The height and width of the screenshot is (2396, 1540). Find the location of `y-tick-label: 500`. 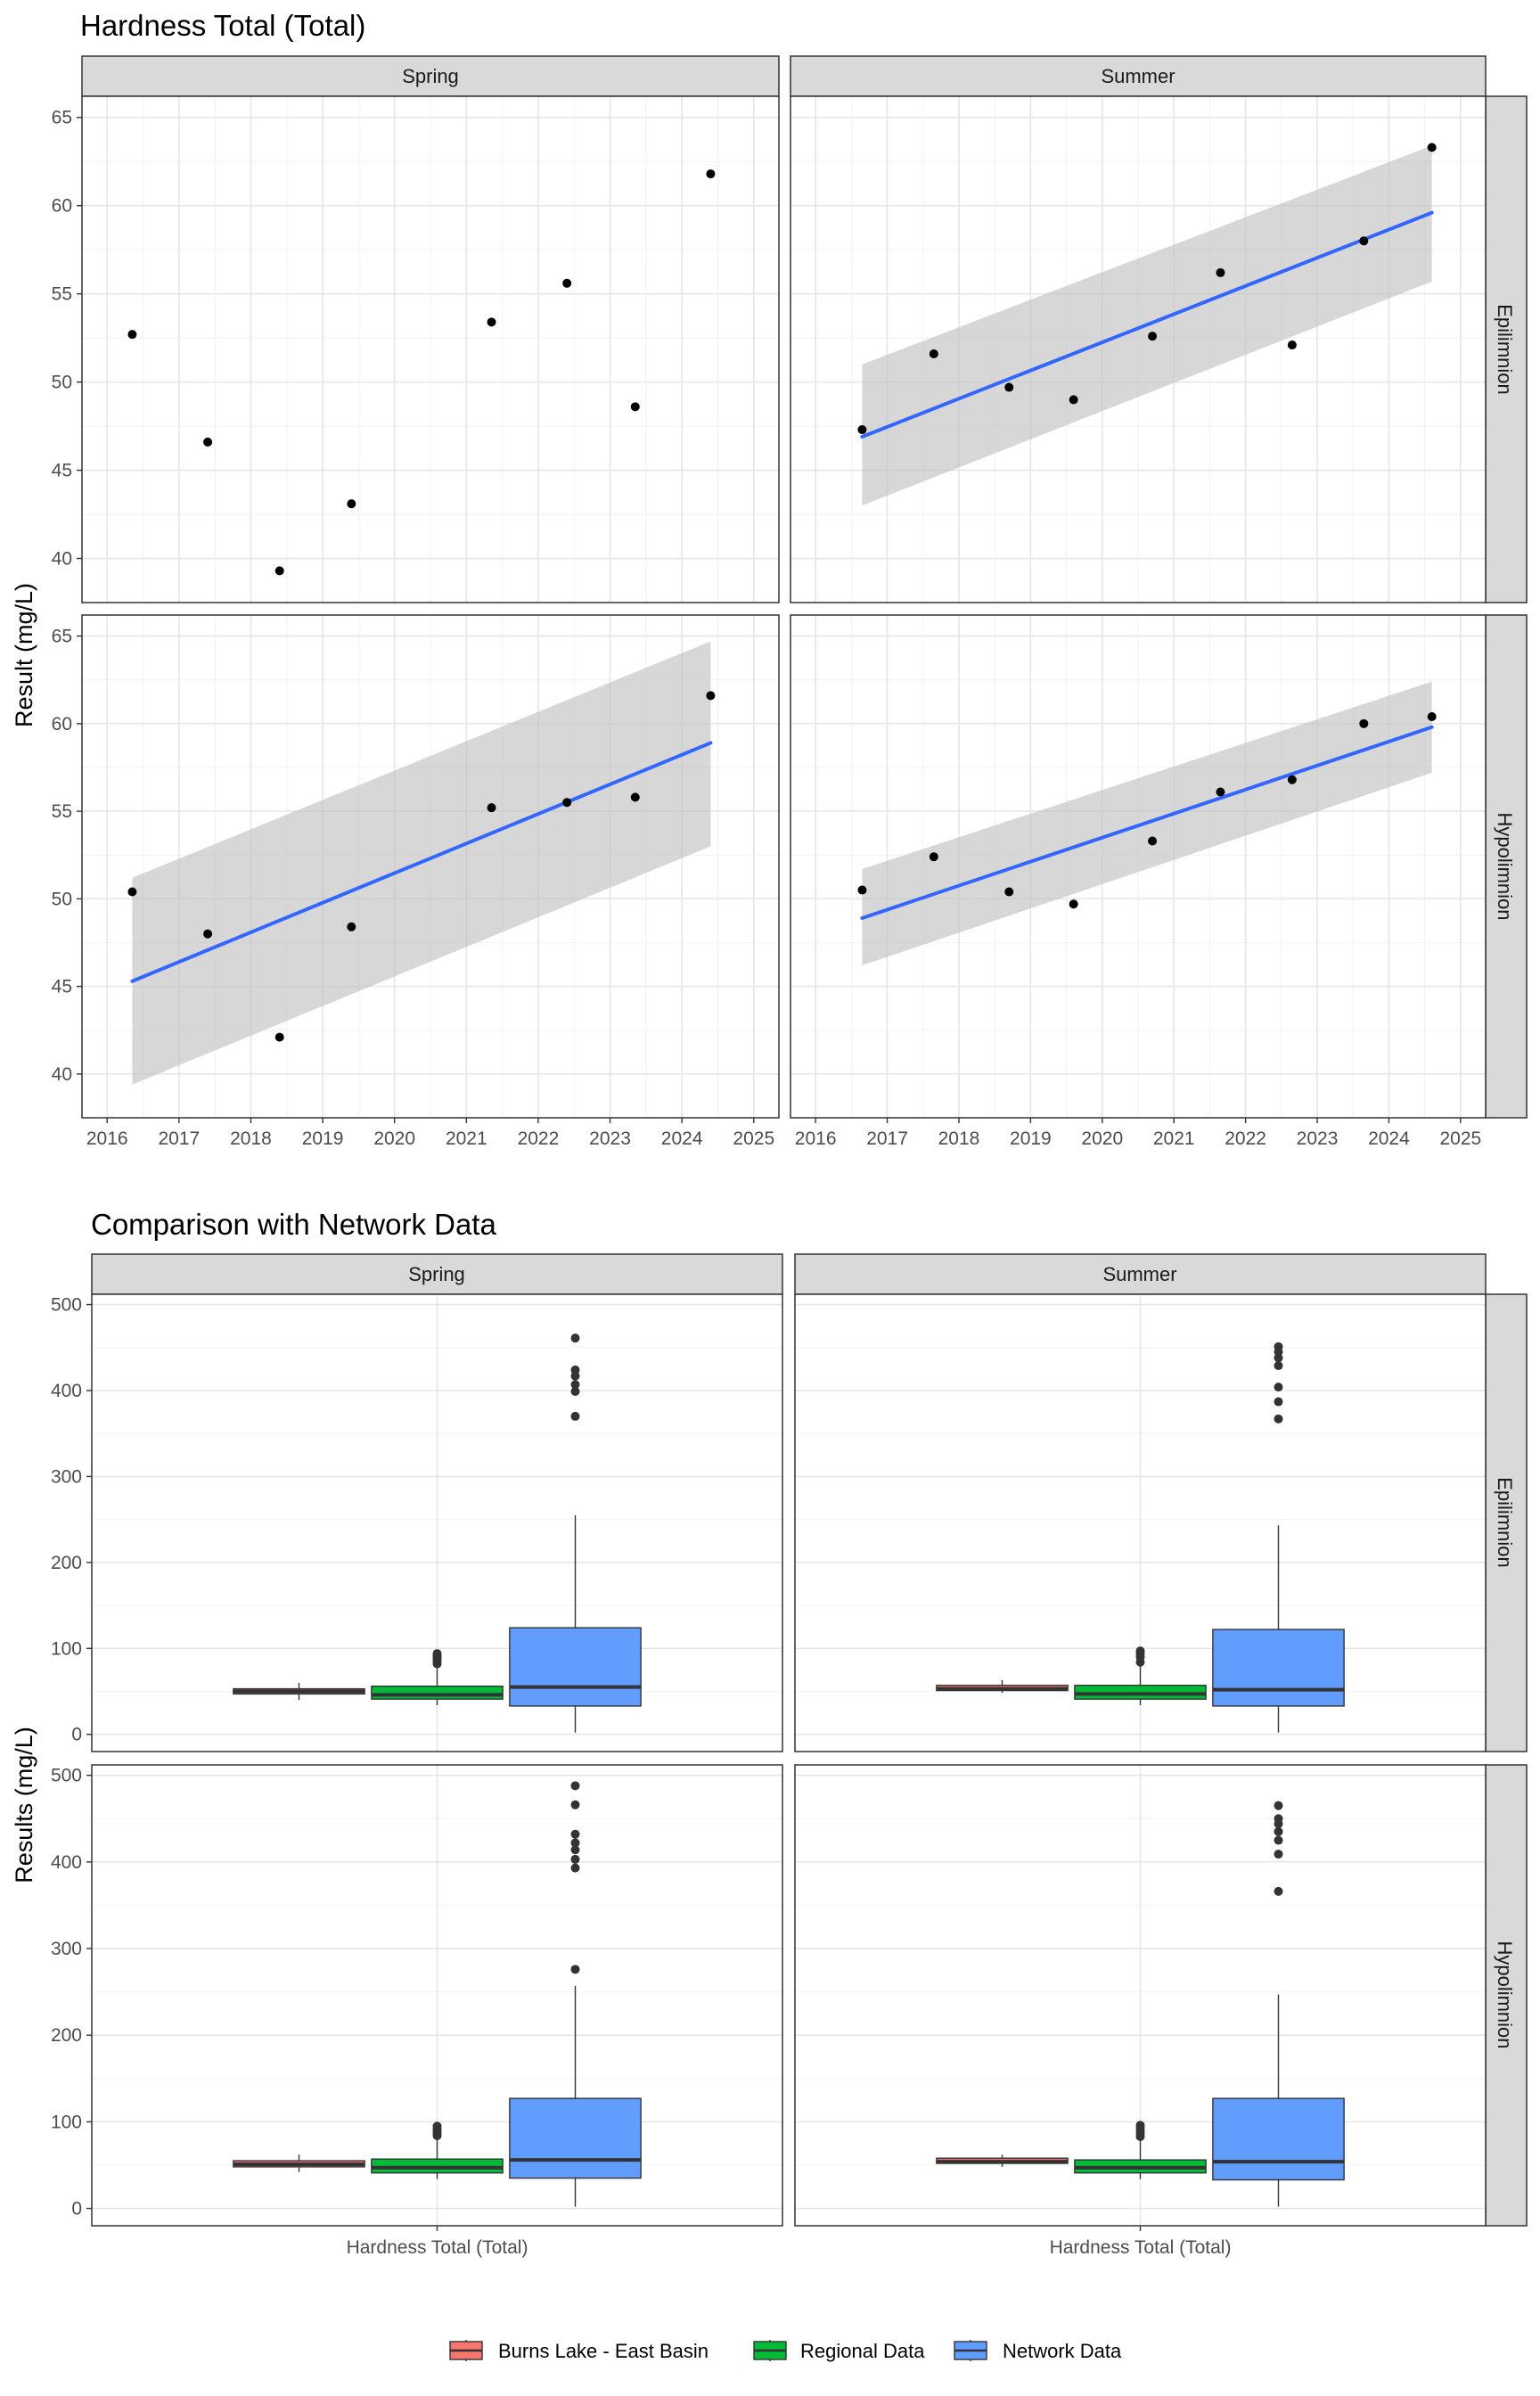

y-tick-label: 500 is located at coordinates (66, 1776).